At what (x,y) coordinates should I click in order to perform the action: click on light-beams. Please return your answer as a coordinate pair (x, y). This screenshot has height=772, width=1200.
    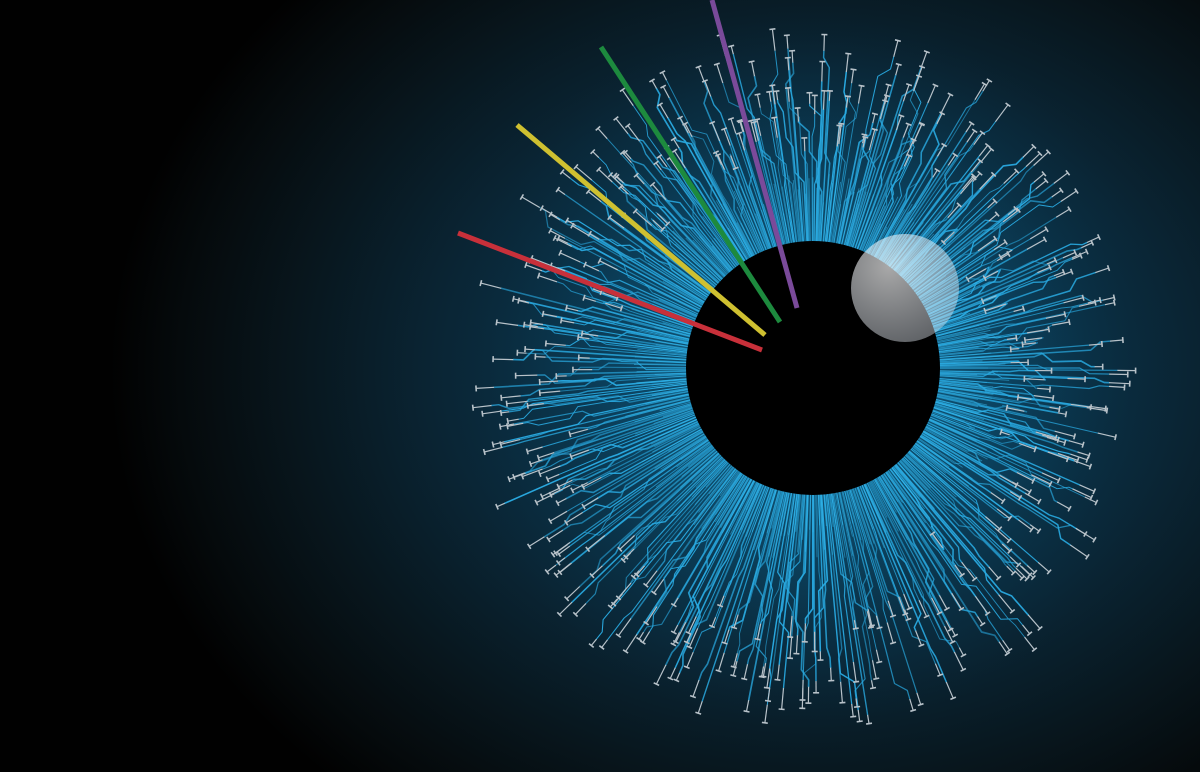
    Looking at the image, I should click on (628, 176).